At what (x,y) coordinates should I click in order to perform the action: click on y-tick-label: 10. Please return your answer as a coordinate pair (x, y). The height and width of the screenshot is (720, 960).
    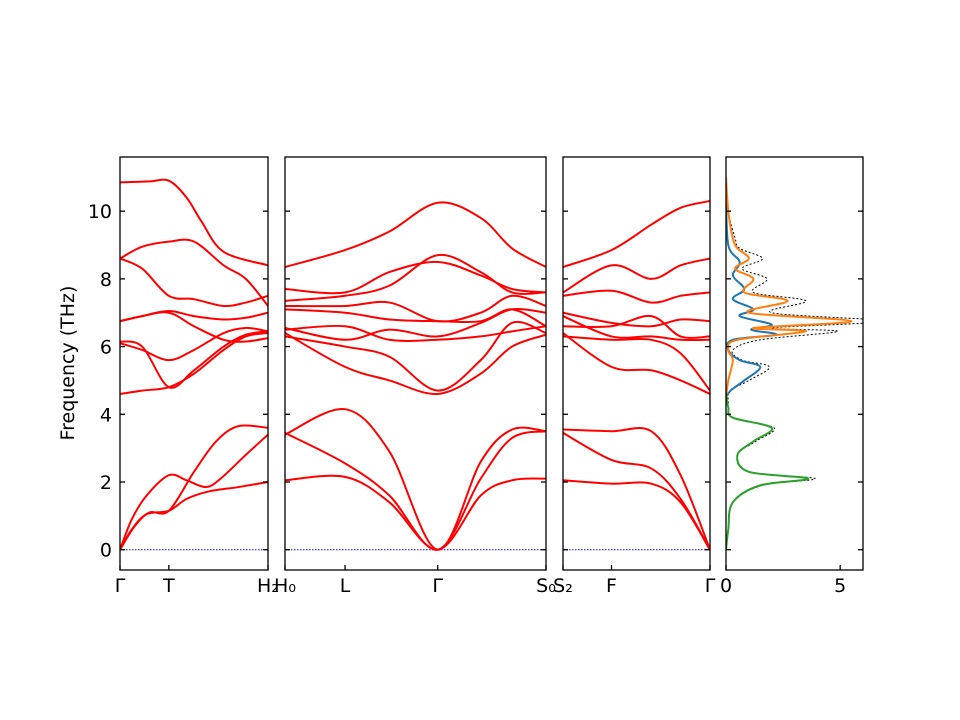
    Looking at the image, I should click on (100, 212).